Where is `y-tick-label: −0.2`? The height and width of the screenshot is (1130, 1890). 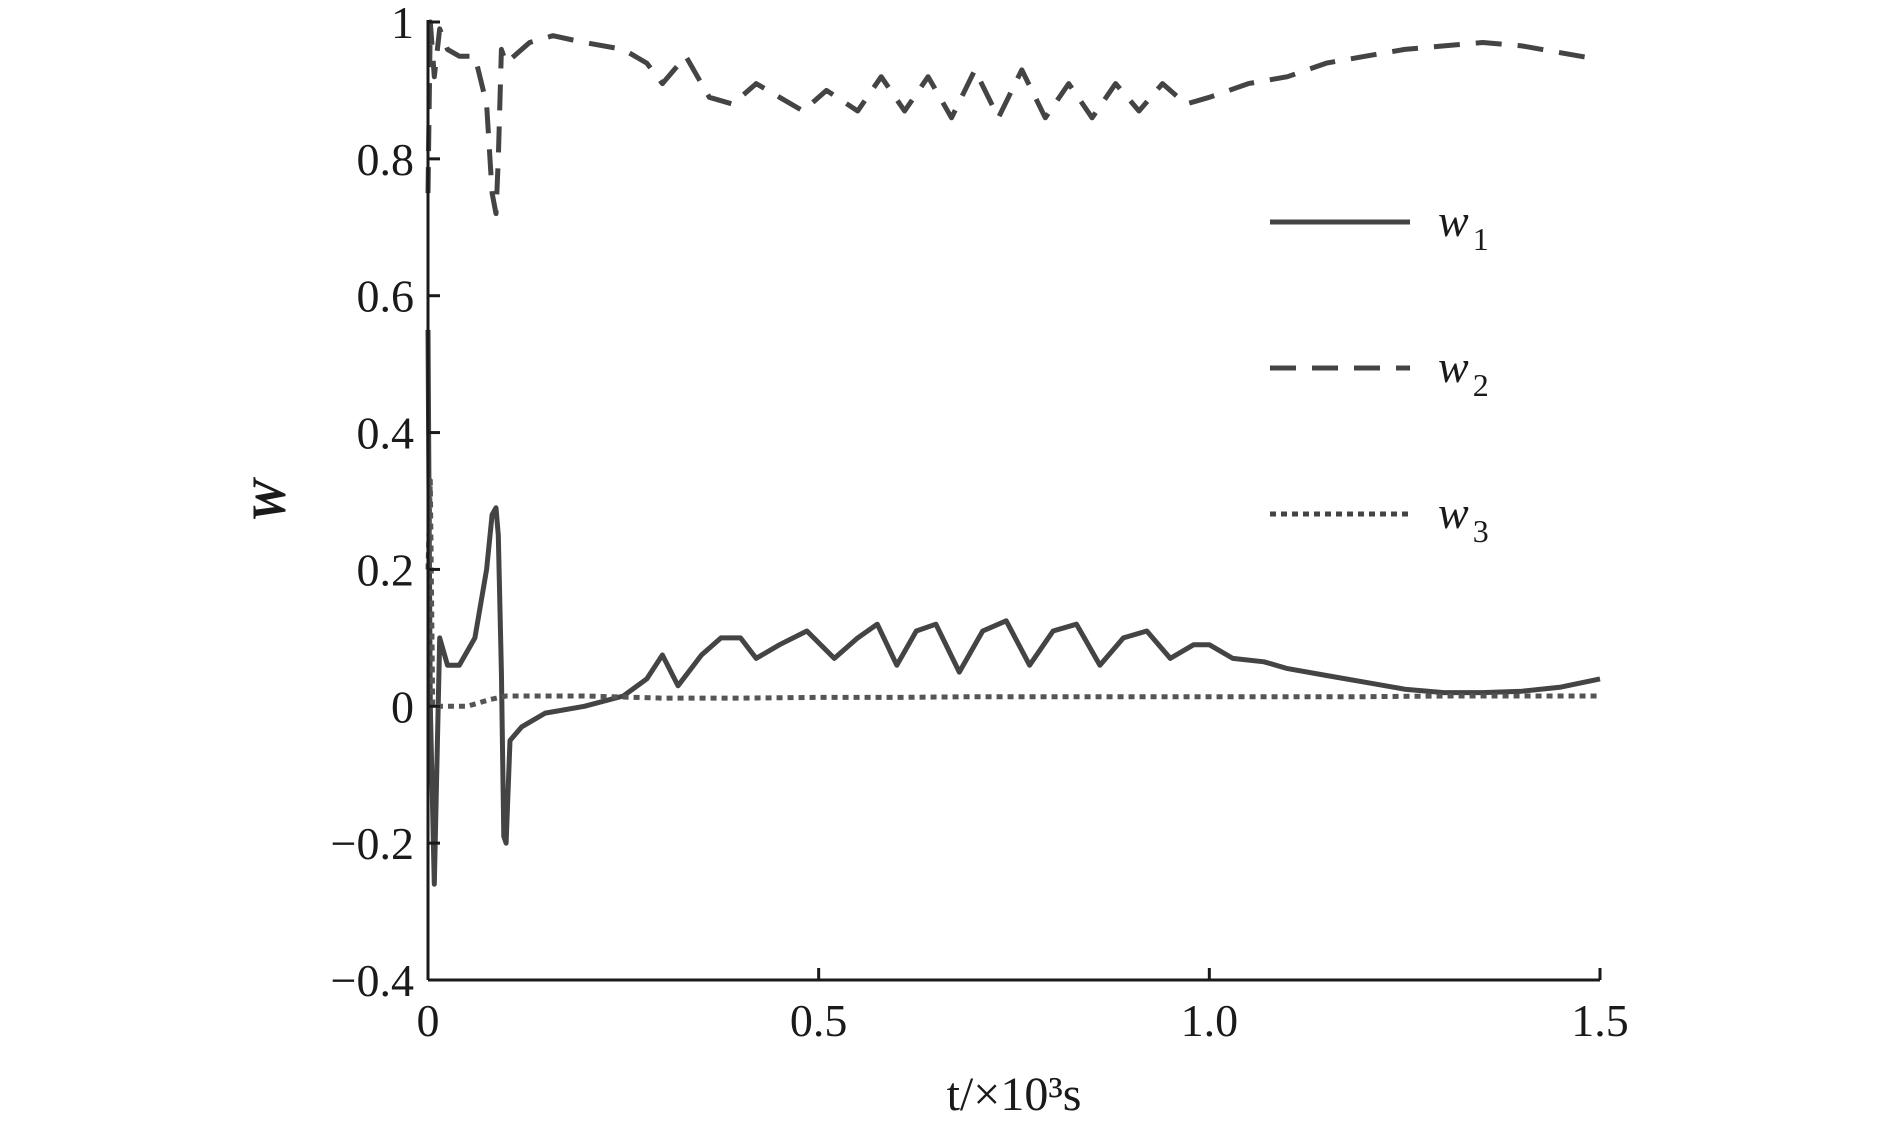
y-tick-label: −0.2 is located at coordinates (372, 843).